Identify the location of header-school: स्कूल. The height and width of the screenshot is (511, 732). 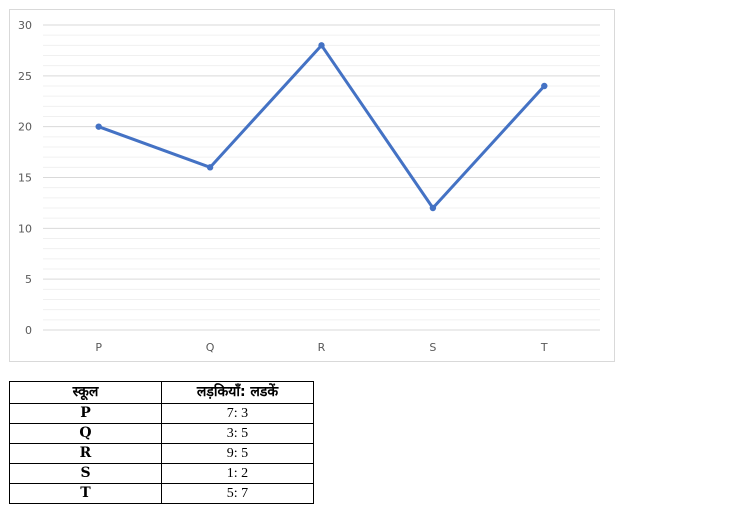
(85, 392).